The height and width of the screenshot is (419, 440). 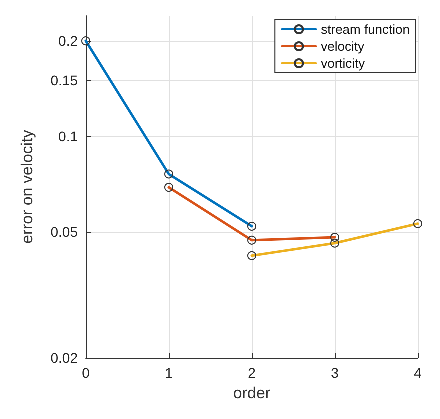 I want to click on y-tick-label: 0.15, so click(x=64, y=80).